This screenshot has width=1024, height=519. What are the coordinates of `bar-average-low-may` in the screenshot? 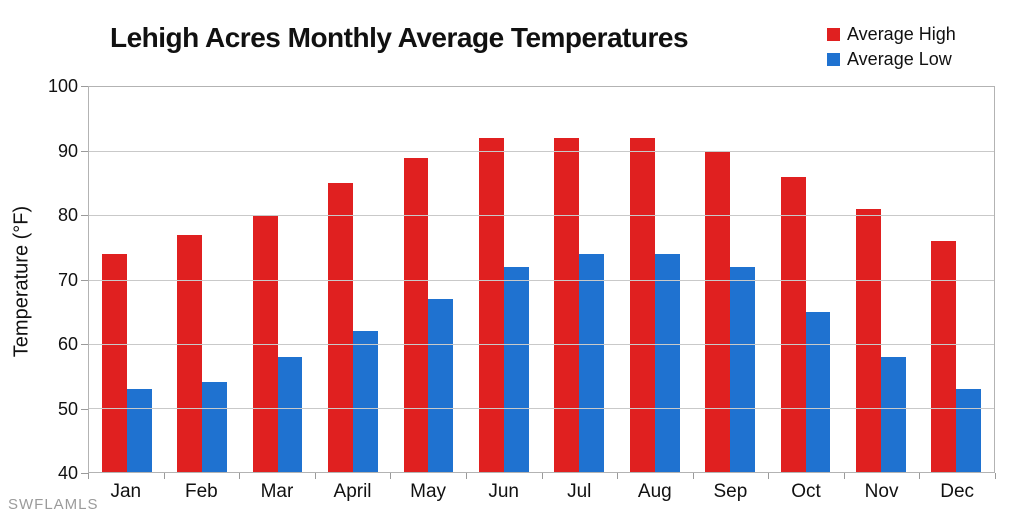 It's located at (441, 385).